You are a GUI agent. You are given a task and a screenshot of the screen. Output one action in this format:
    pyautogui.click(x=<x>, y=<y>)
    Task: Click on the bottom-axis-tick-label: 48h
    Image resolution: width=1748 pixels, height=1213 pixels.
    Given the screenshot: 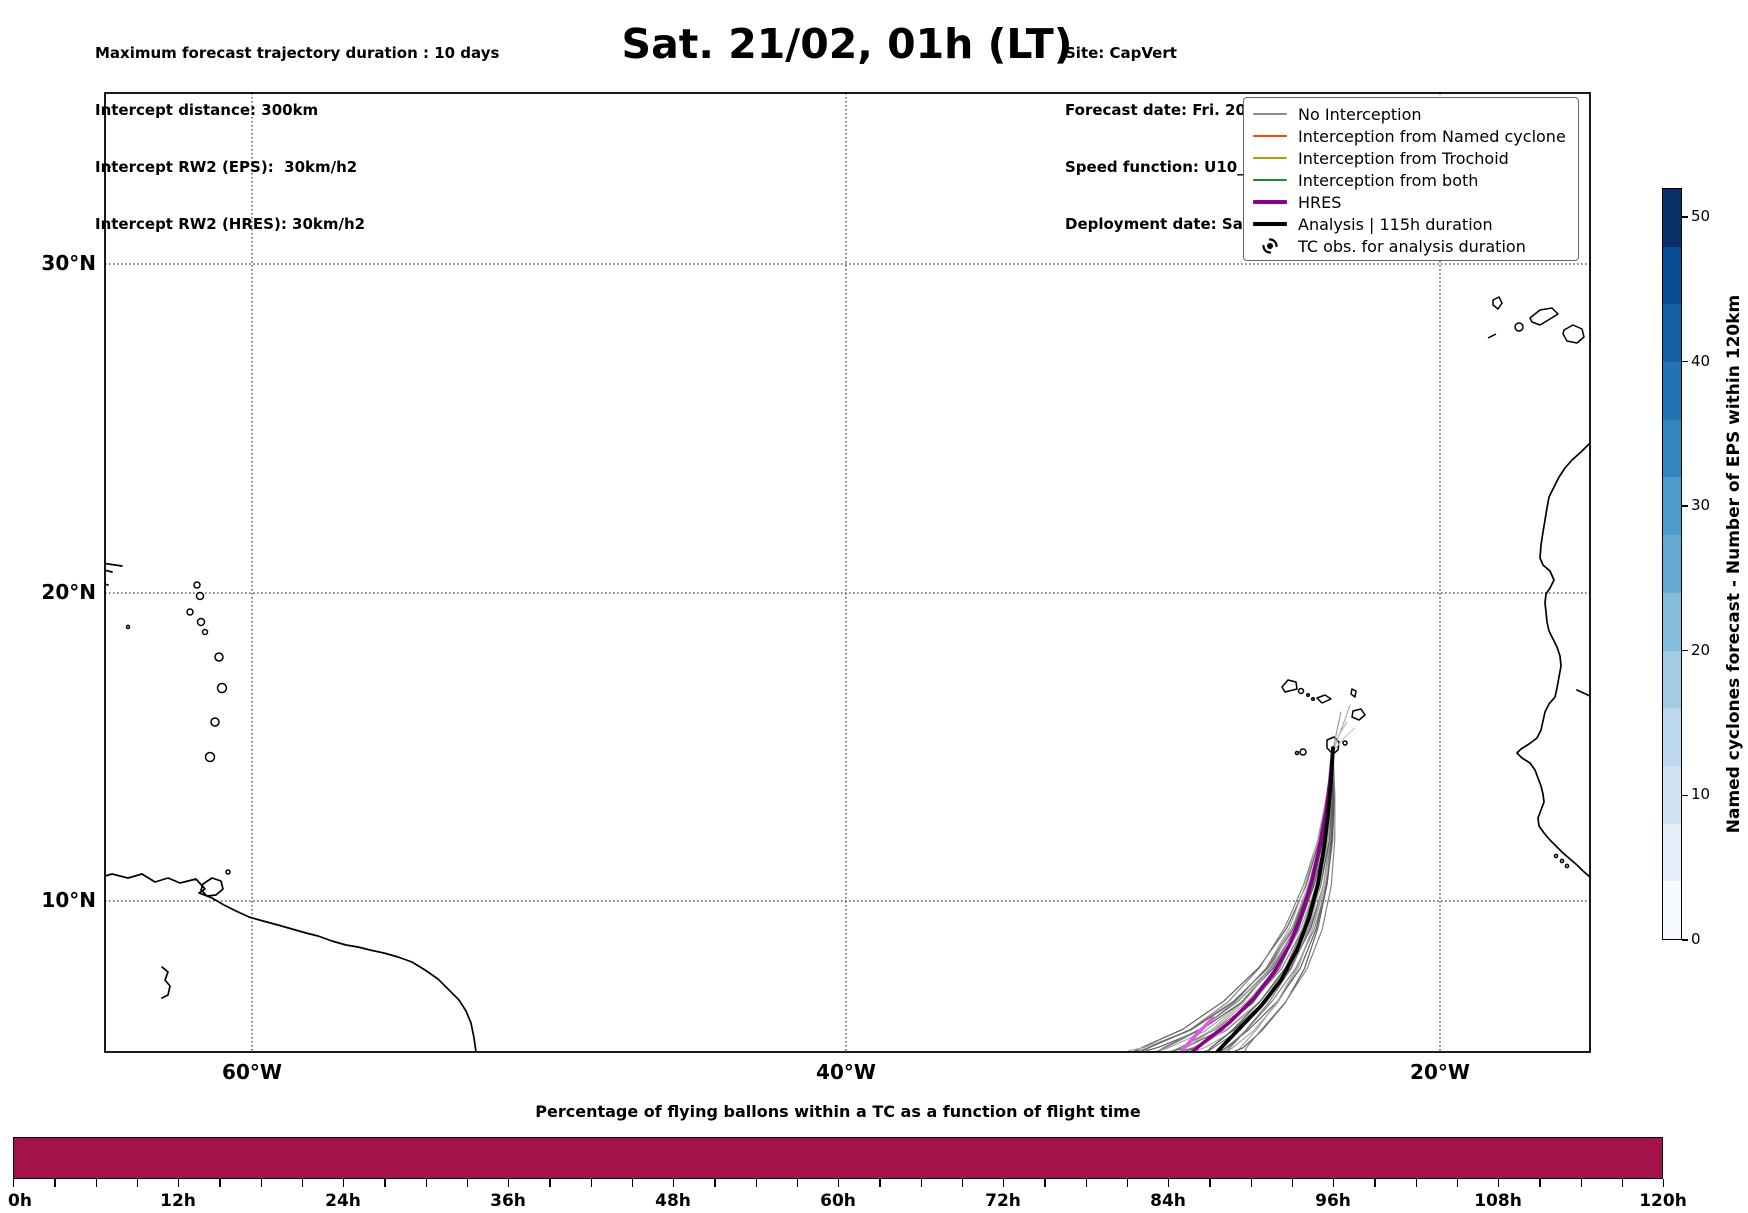 What is the action you would take?
    pyautogui.click(x=673, y=1201)
    